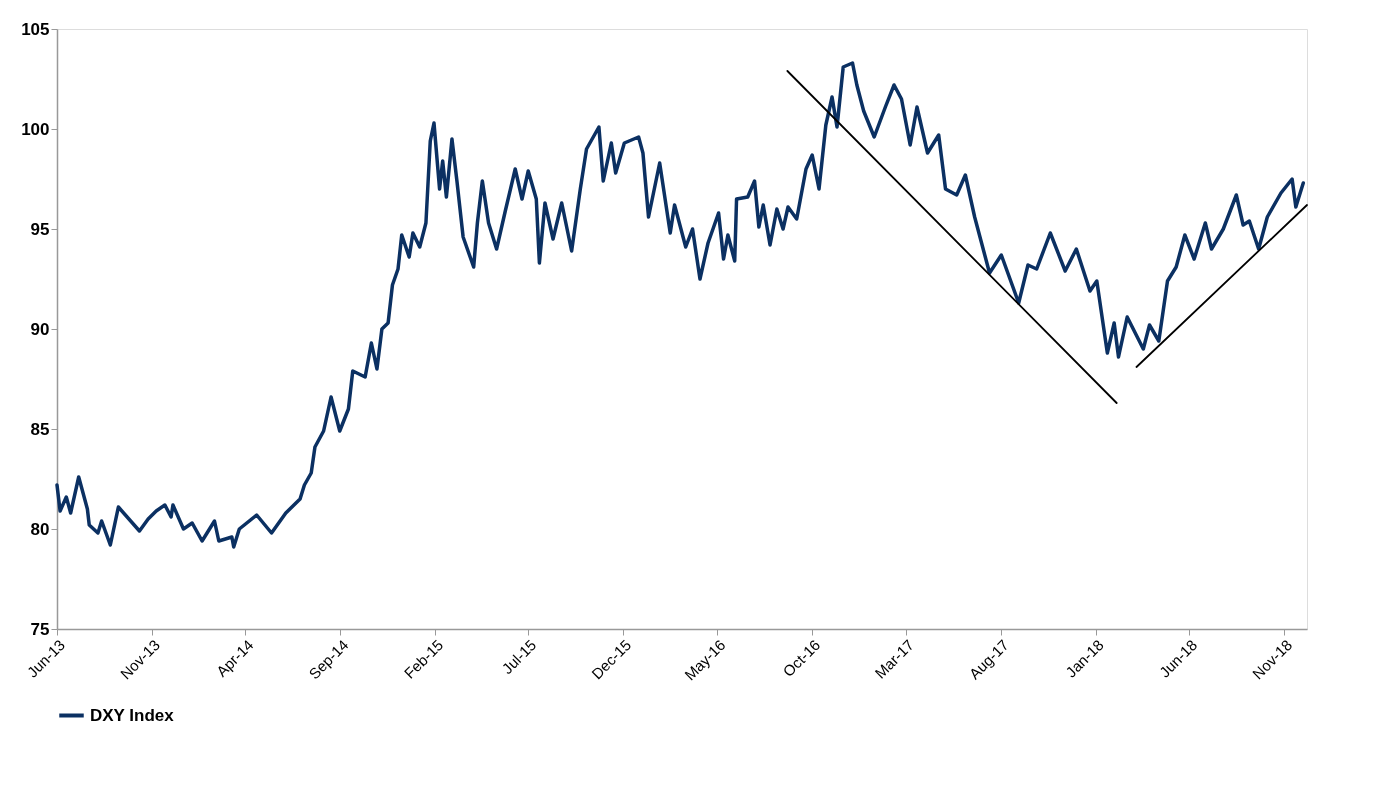  Describe the element at coordinates (40, 429) in the screenshot. I see `y-tick-label: 85` at that location.